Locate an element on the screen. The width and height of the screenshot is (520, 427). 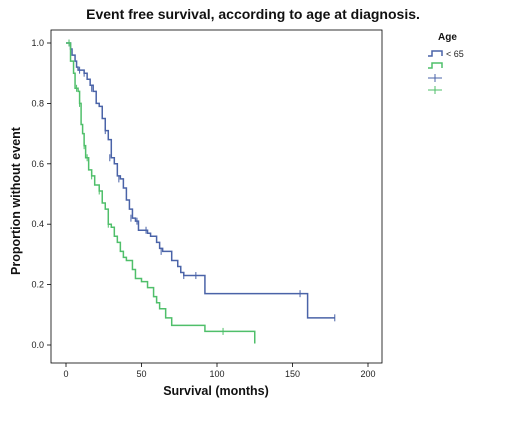
x-axis-title: Survival (months) is located at coordinates (216, 391).